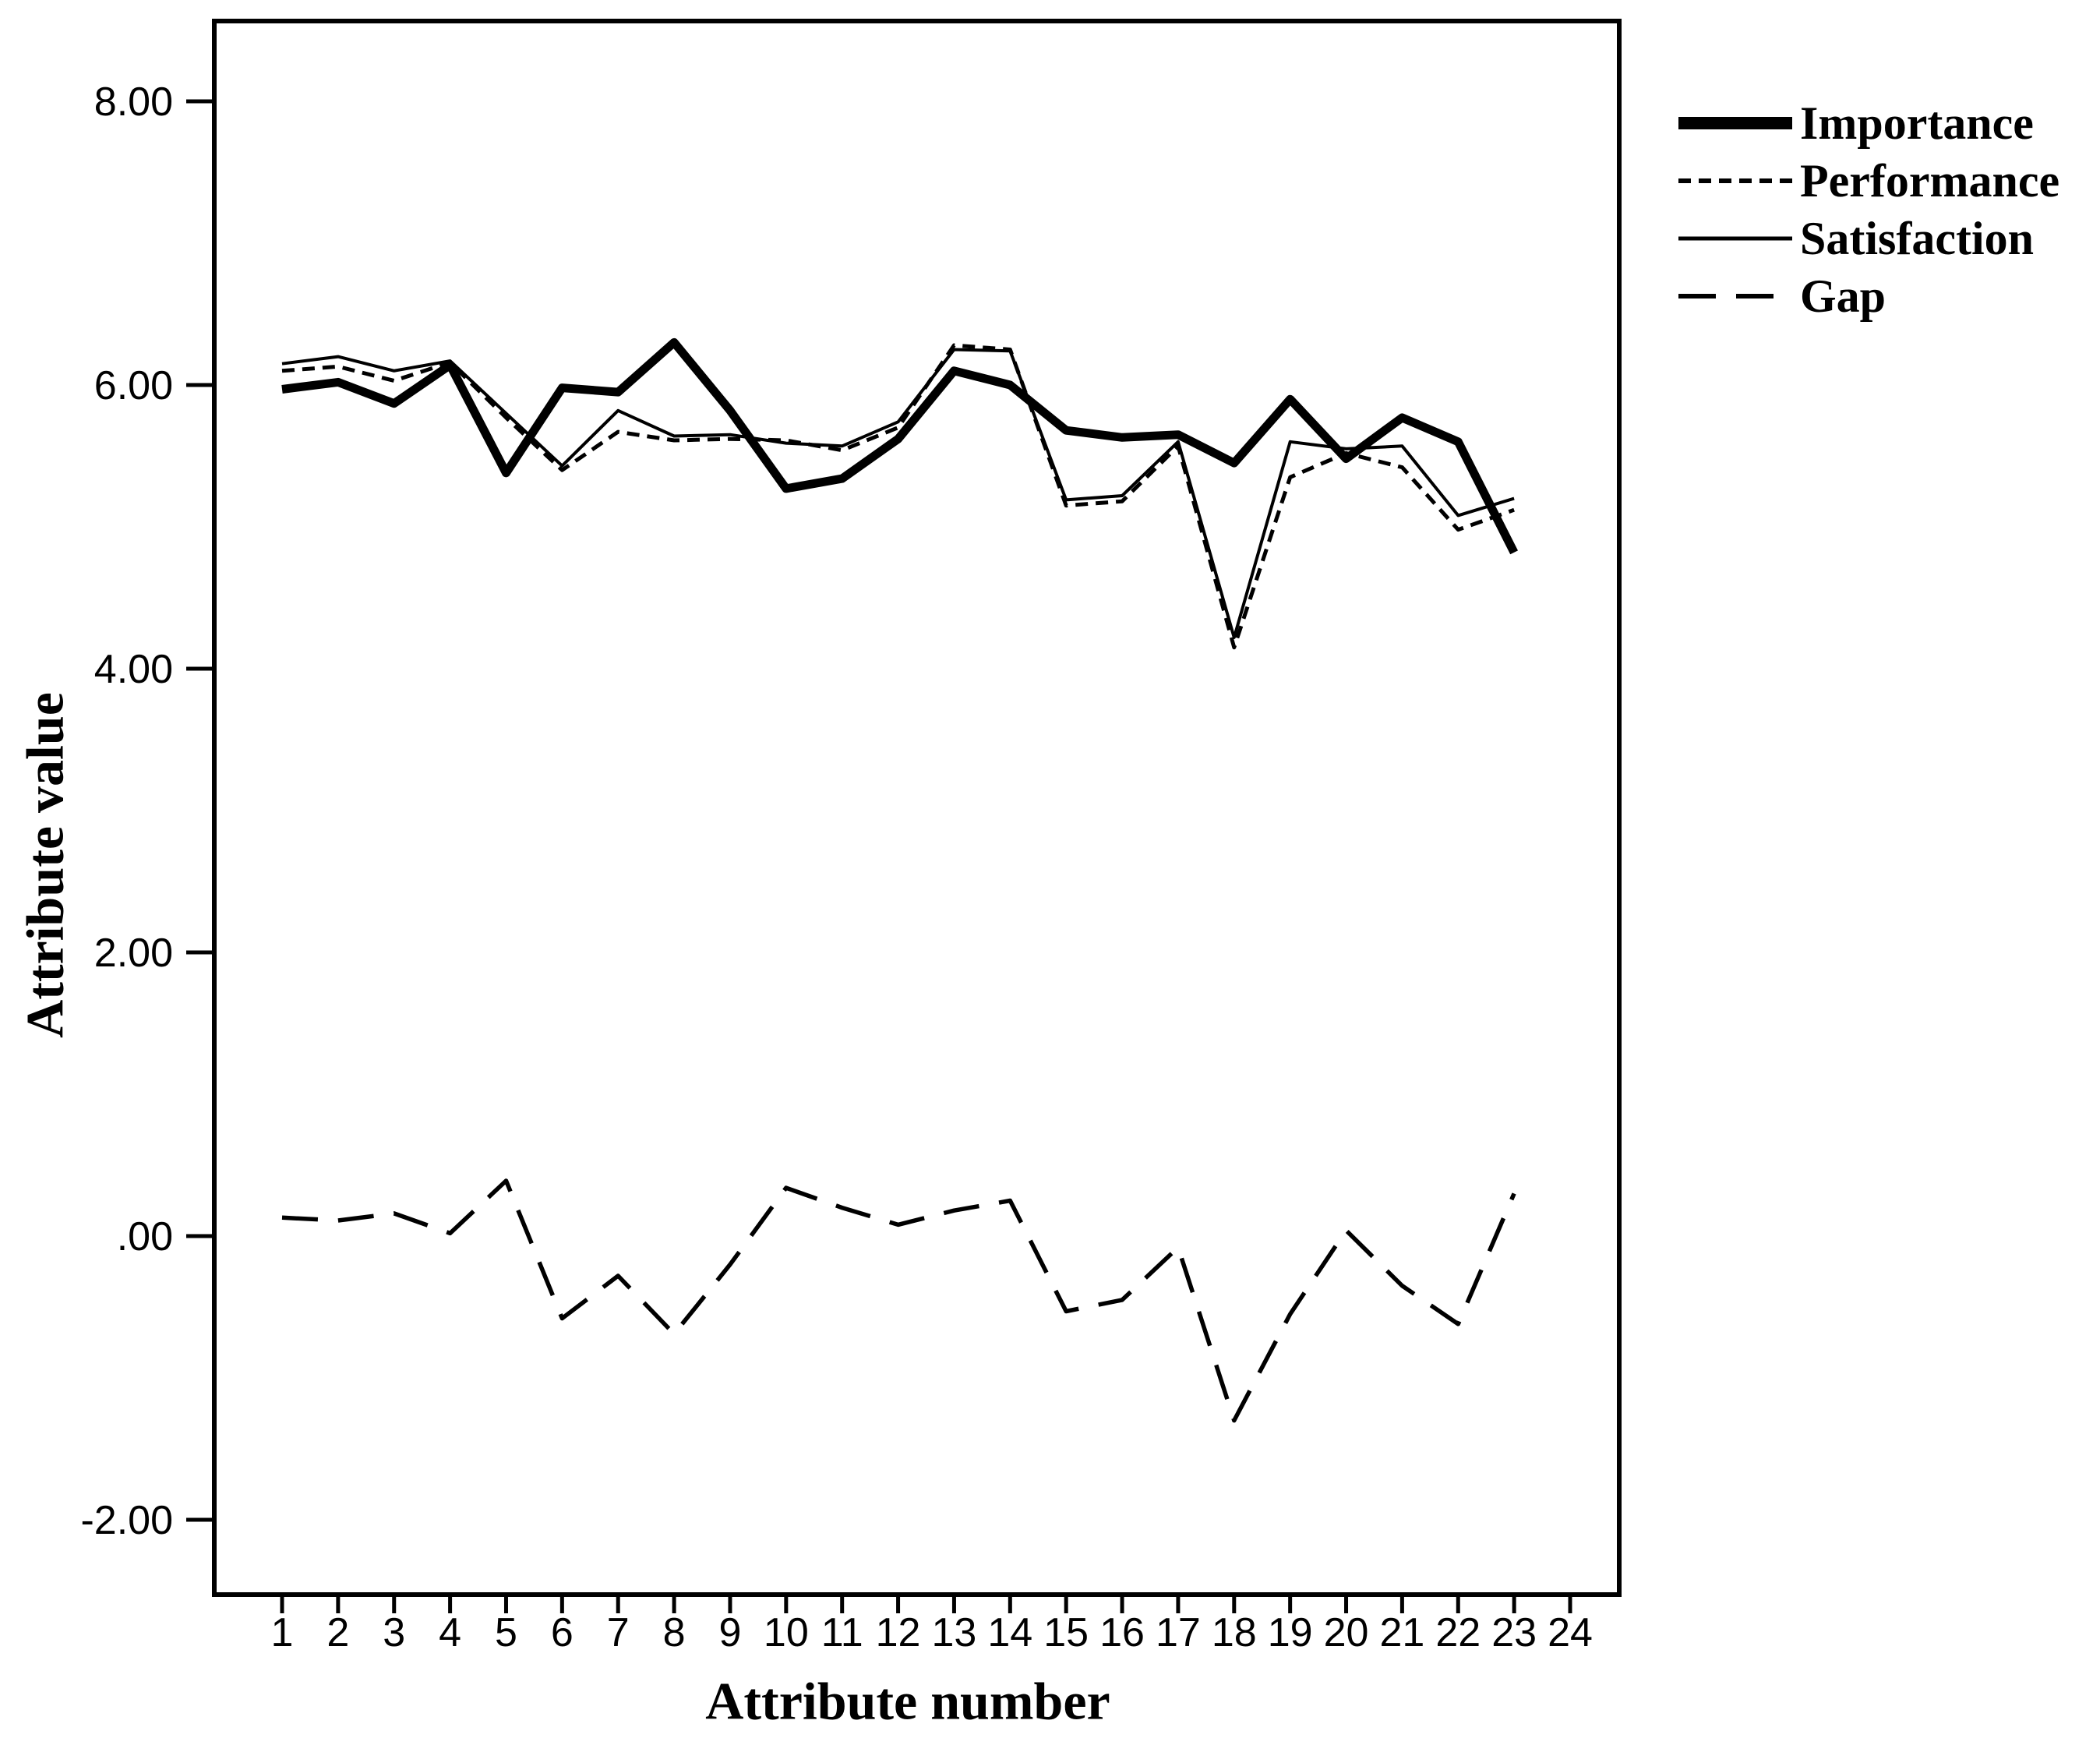 The image size is (2100, 1738). What do you see at coordinates (907, 1701) in the screenshot?
I see `x-axis-title: Attribute number` at bounding box center [907, 1701].